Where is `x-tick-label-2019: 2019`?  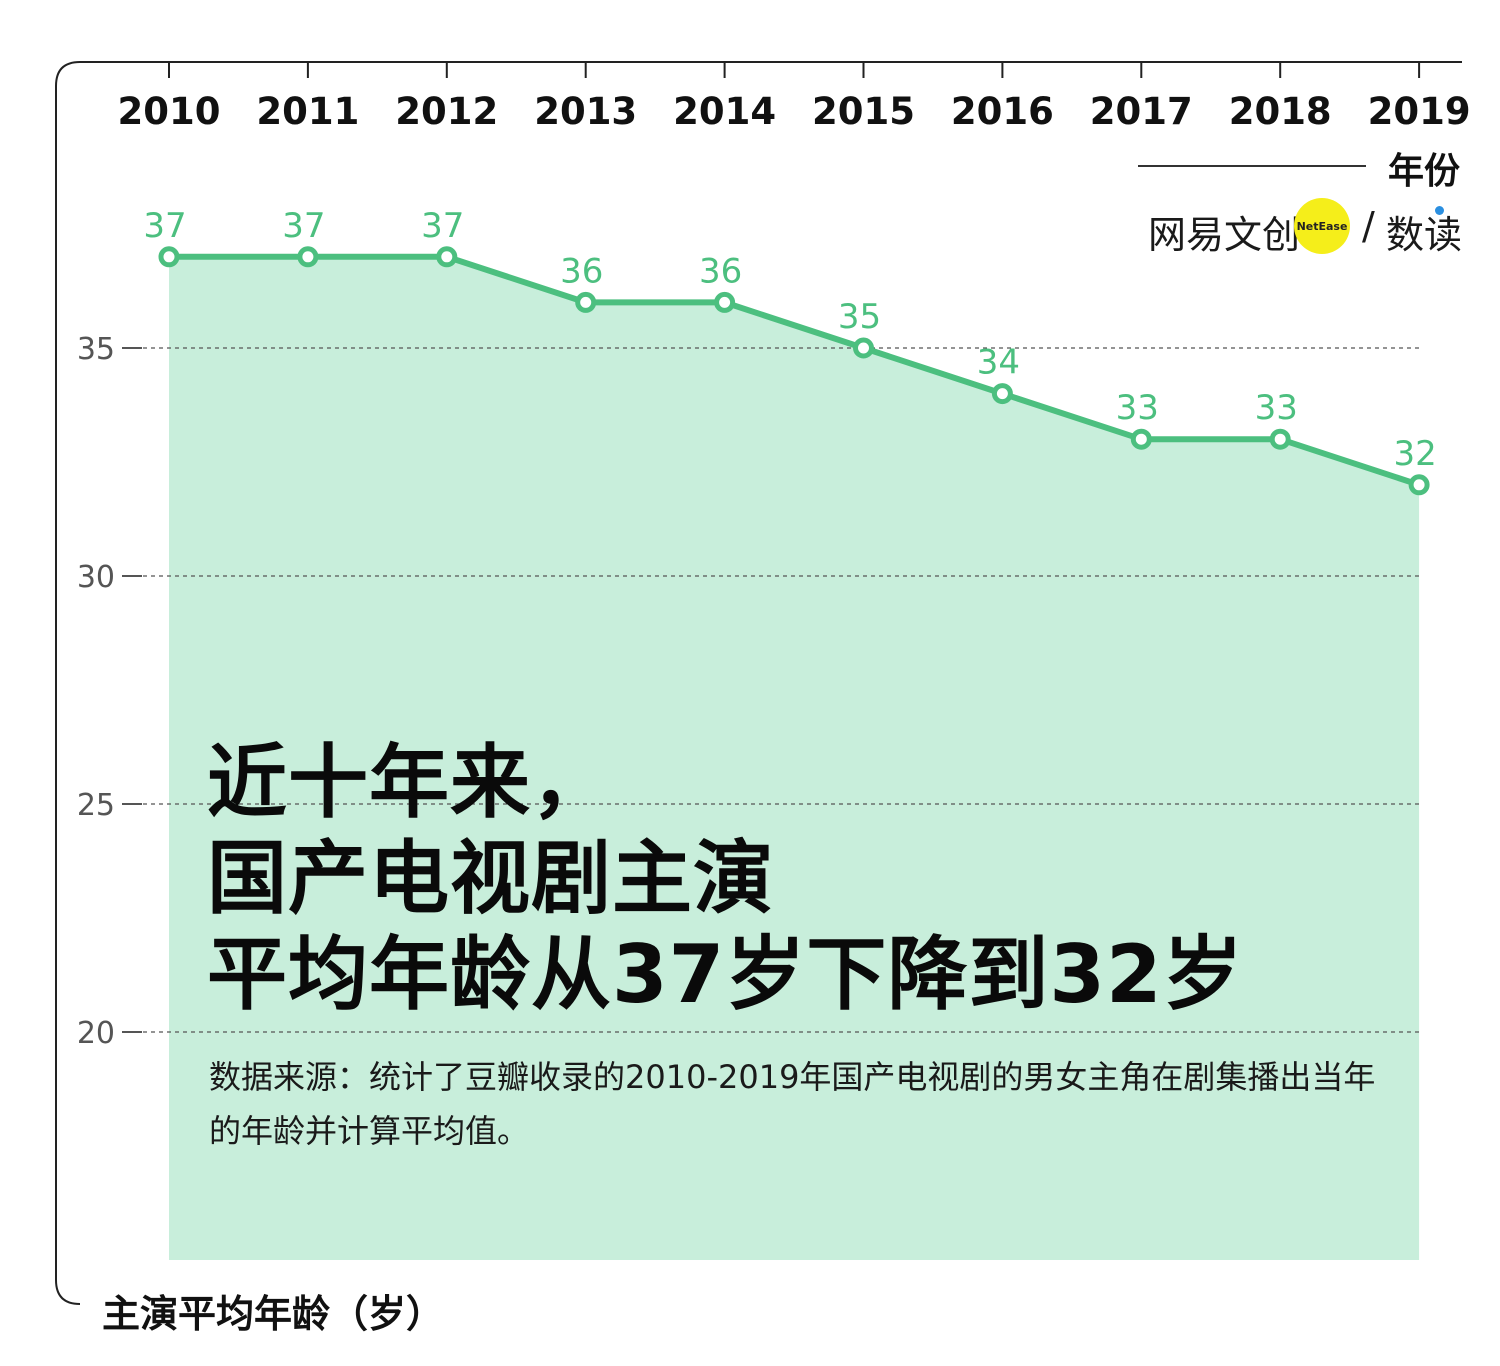
x-tick-label-2019: 2019 is located at coordinates (1419, 111).